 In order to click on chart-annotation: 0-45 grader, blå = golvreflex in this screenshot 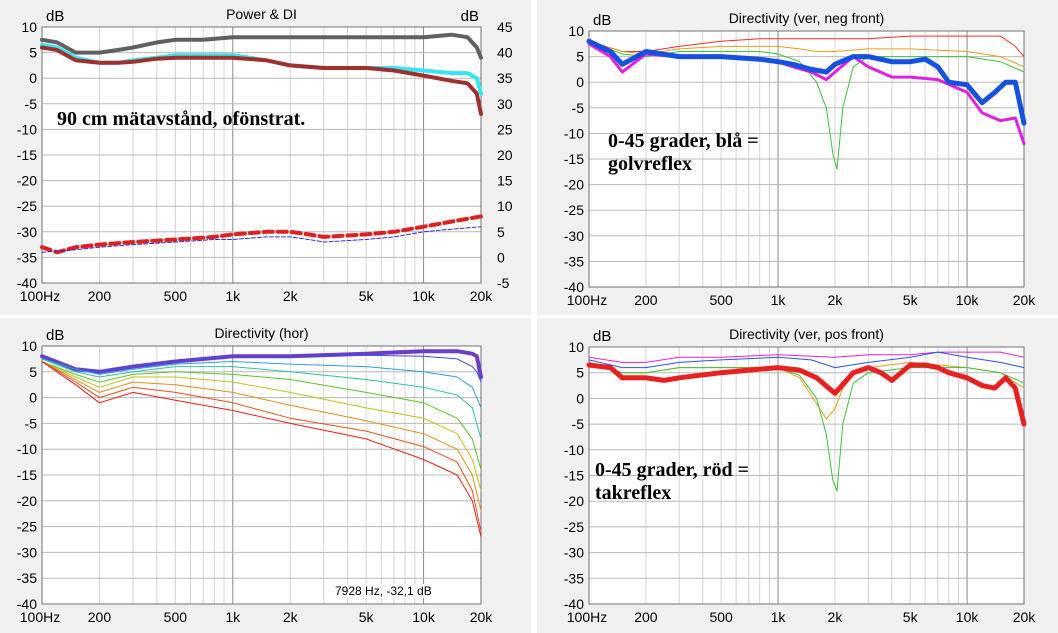, I will do `click(683, 152)`.